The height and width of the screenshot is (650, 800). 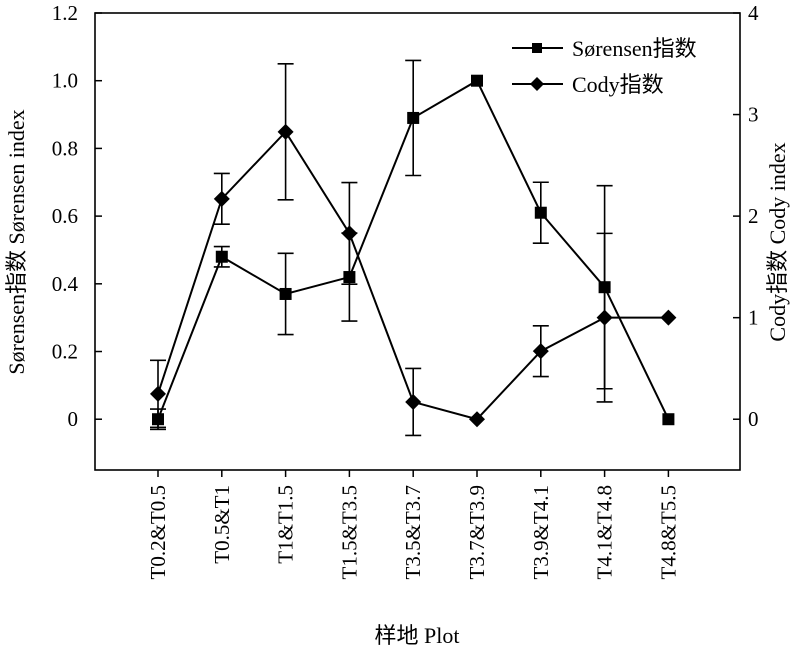 I want to click on x-tick-label: T0.5&T1, so click(x=222, y=524).